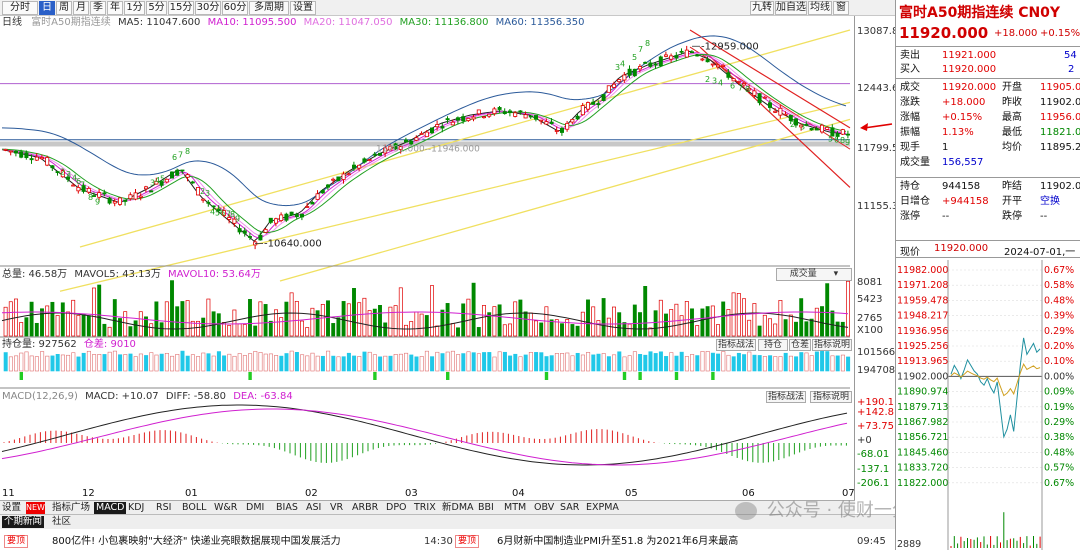 The image size is (1080, 550). I want to click on indicator-tab: OBV, so click(544, 507).